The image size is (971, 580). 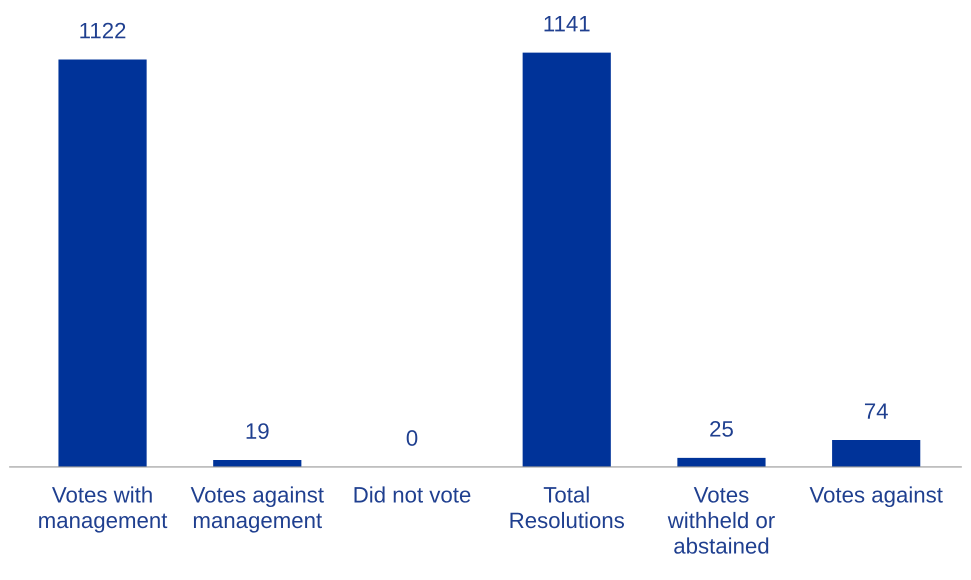 What do you see at coordinates (567, 507) in the screenshot?
I see `x-tick-label: Total Resolutions` at bounding box center [567, 507].